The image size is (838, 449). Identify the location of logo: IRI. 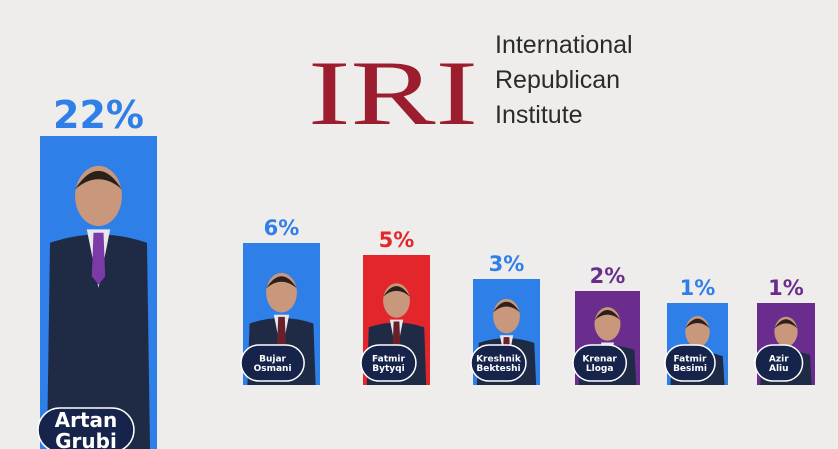
(393, 93).